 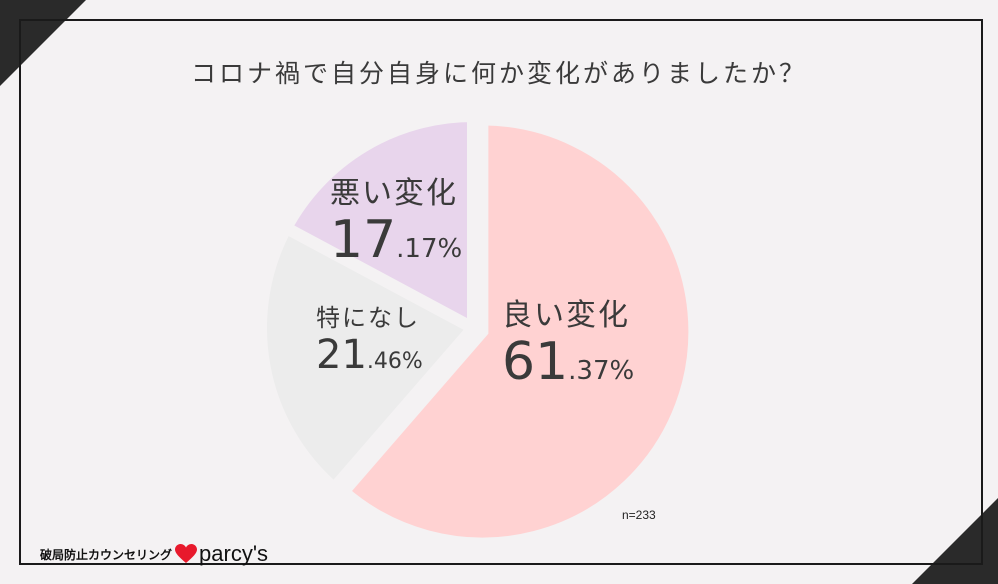 I want to click on slice-percent: 61.37%, so click(x=568, y=362).